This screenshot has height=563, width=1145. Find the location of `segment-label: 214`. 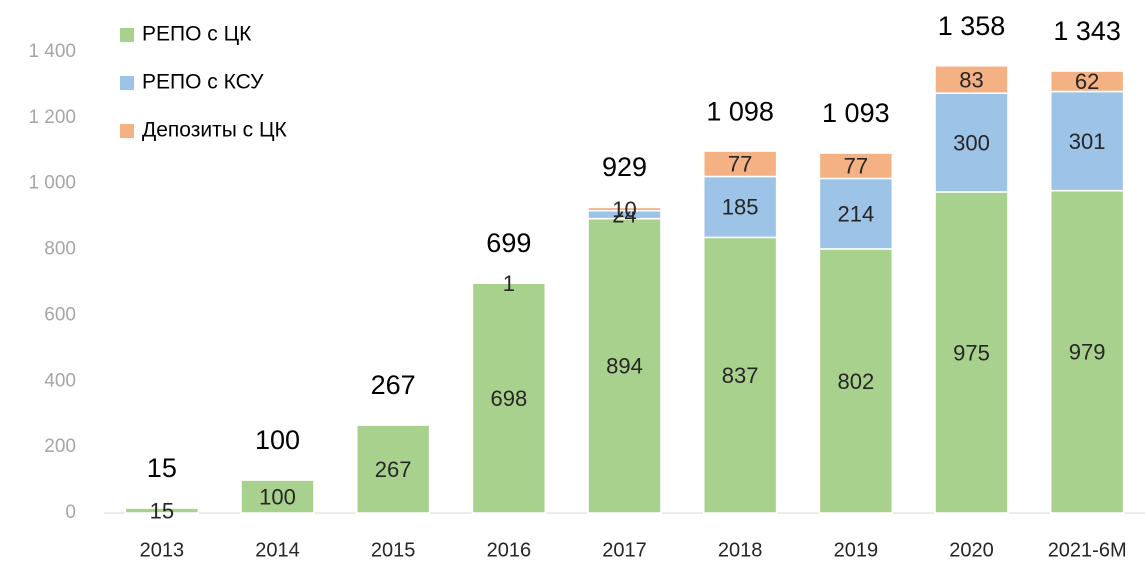

segment-label: 214 is located at coordinates (855, 213).